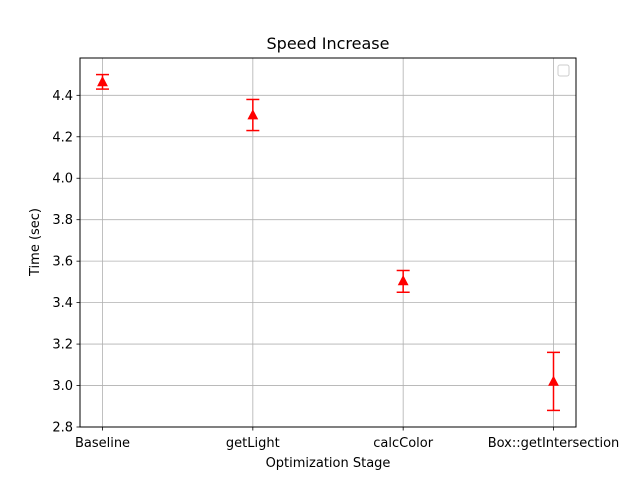  I want to click on y-tick-label: 3.6, so click(62, 262).